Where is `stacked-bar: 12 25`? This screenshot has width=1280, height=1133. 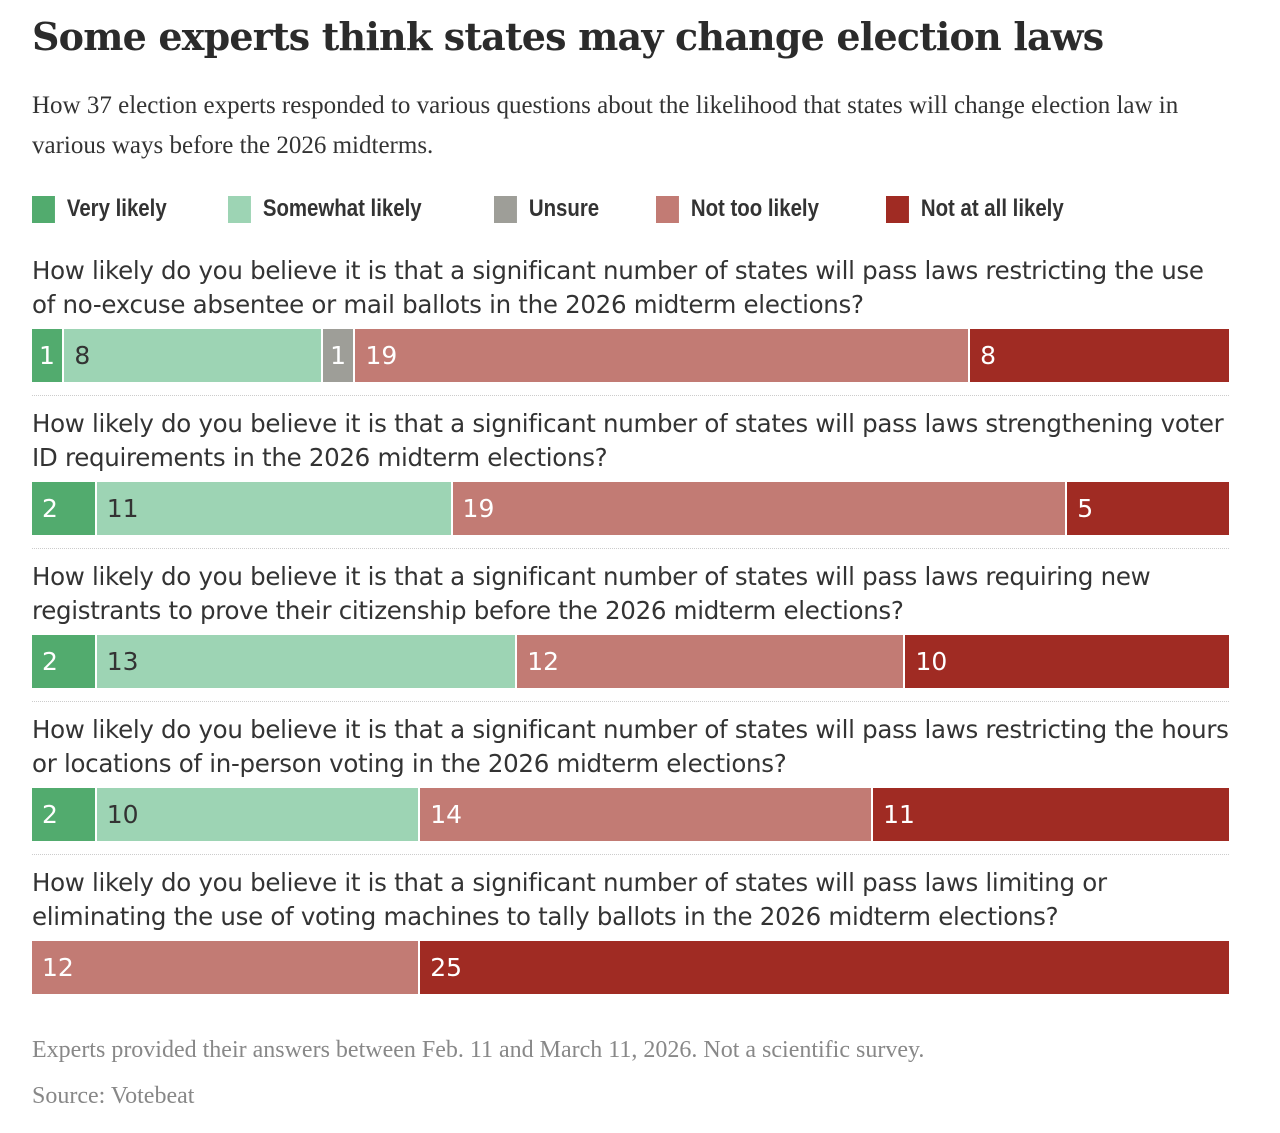
stacked-bar: 12 25 is located at coordinates (630, 967).